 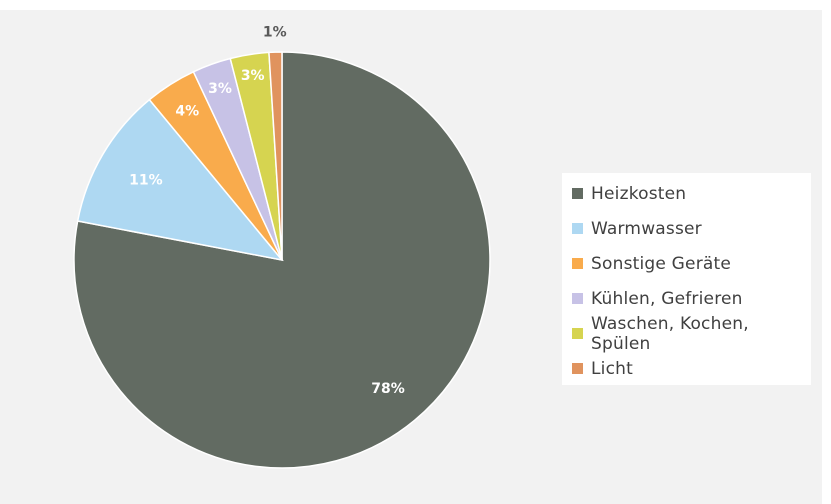 What do you see at coordinates (253, 76) in the screenshot?
I see `data-label-waschen-kochen-spuelen: 3%` at bounding box center [253, 76].